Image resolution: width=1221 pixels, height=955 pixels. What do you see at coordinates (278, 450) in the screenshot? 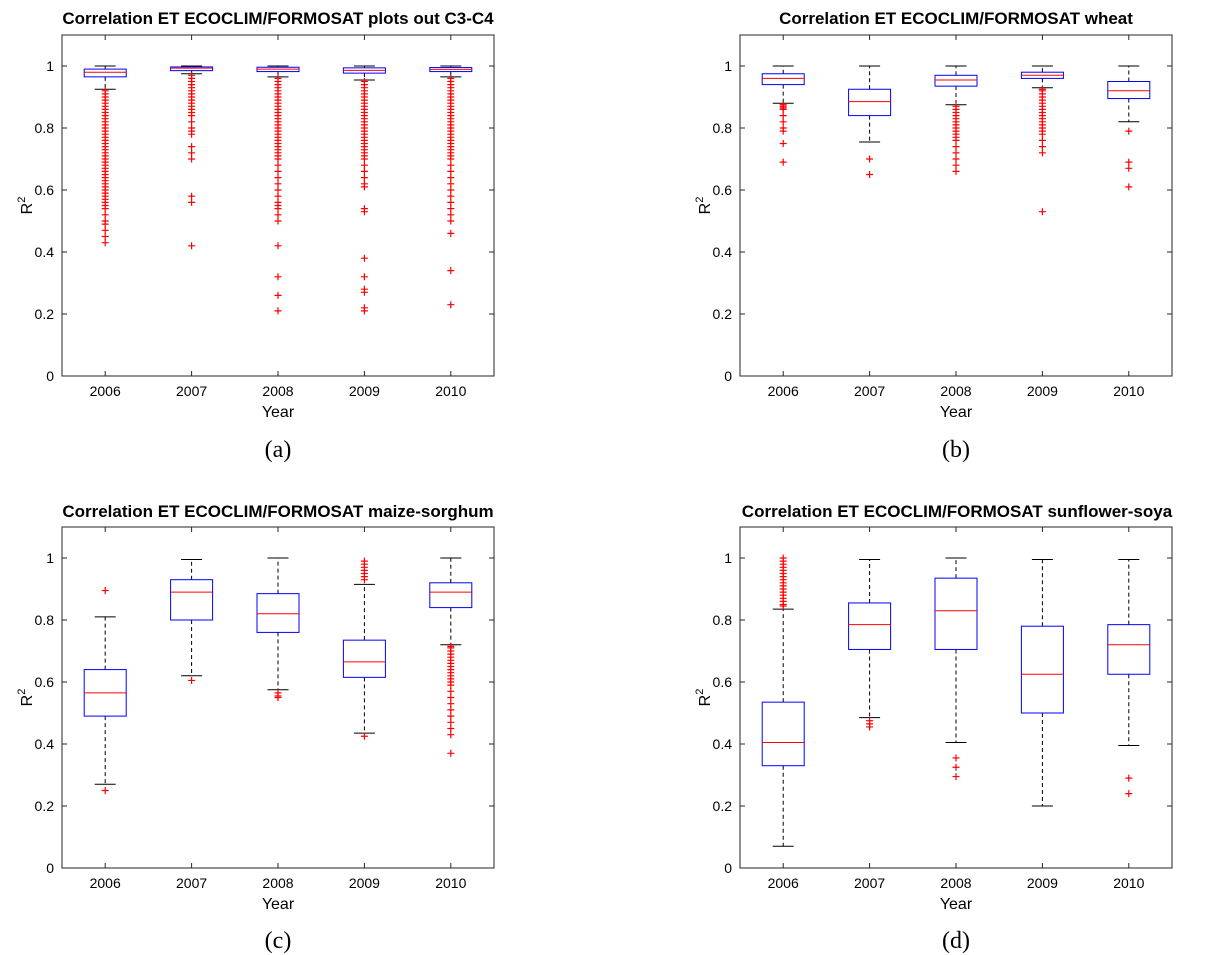
I see `panel-label: (a)` at bounding box center [278, 450].